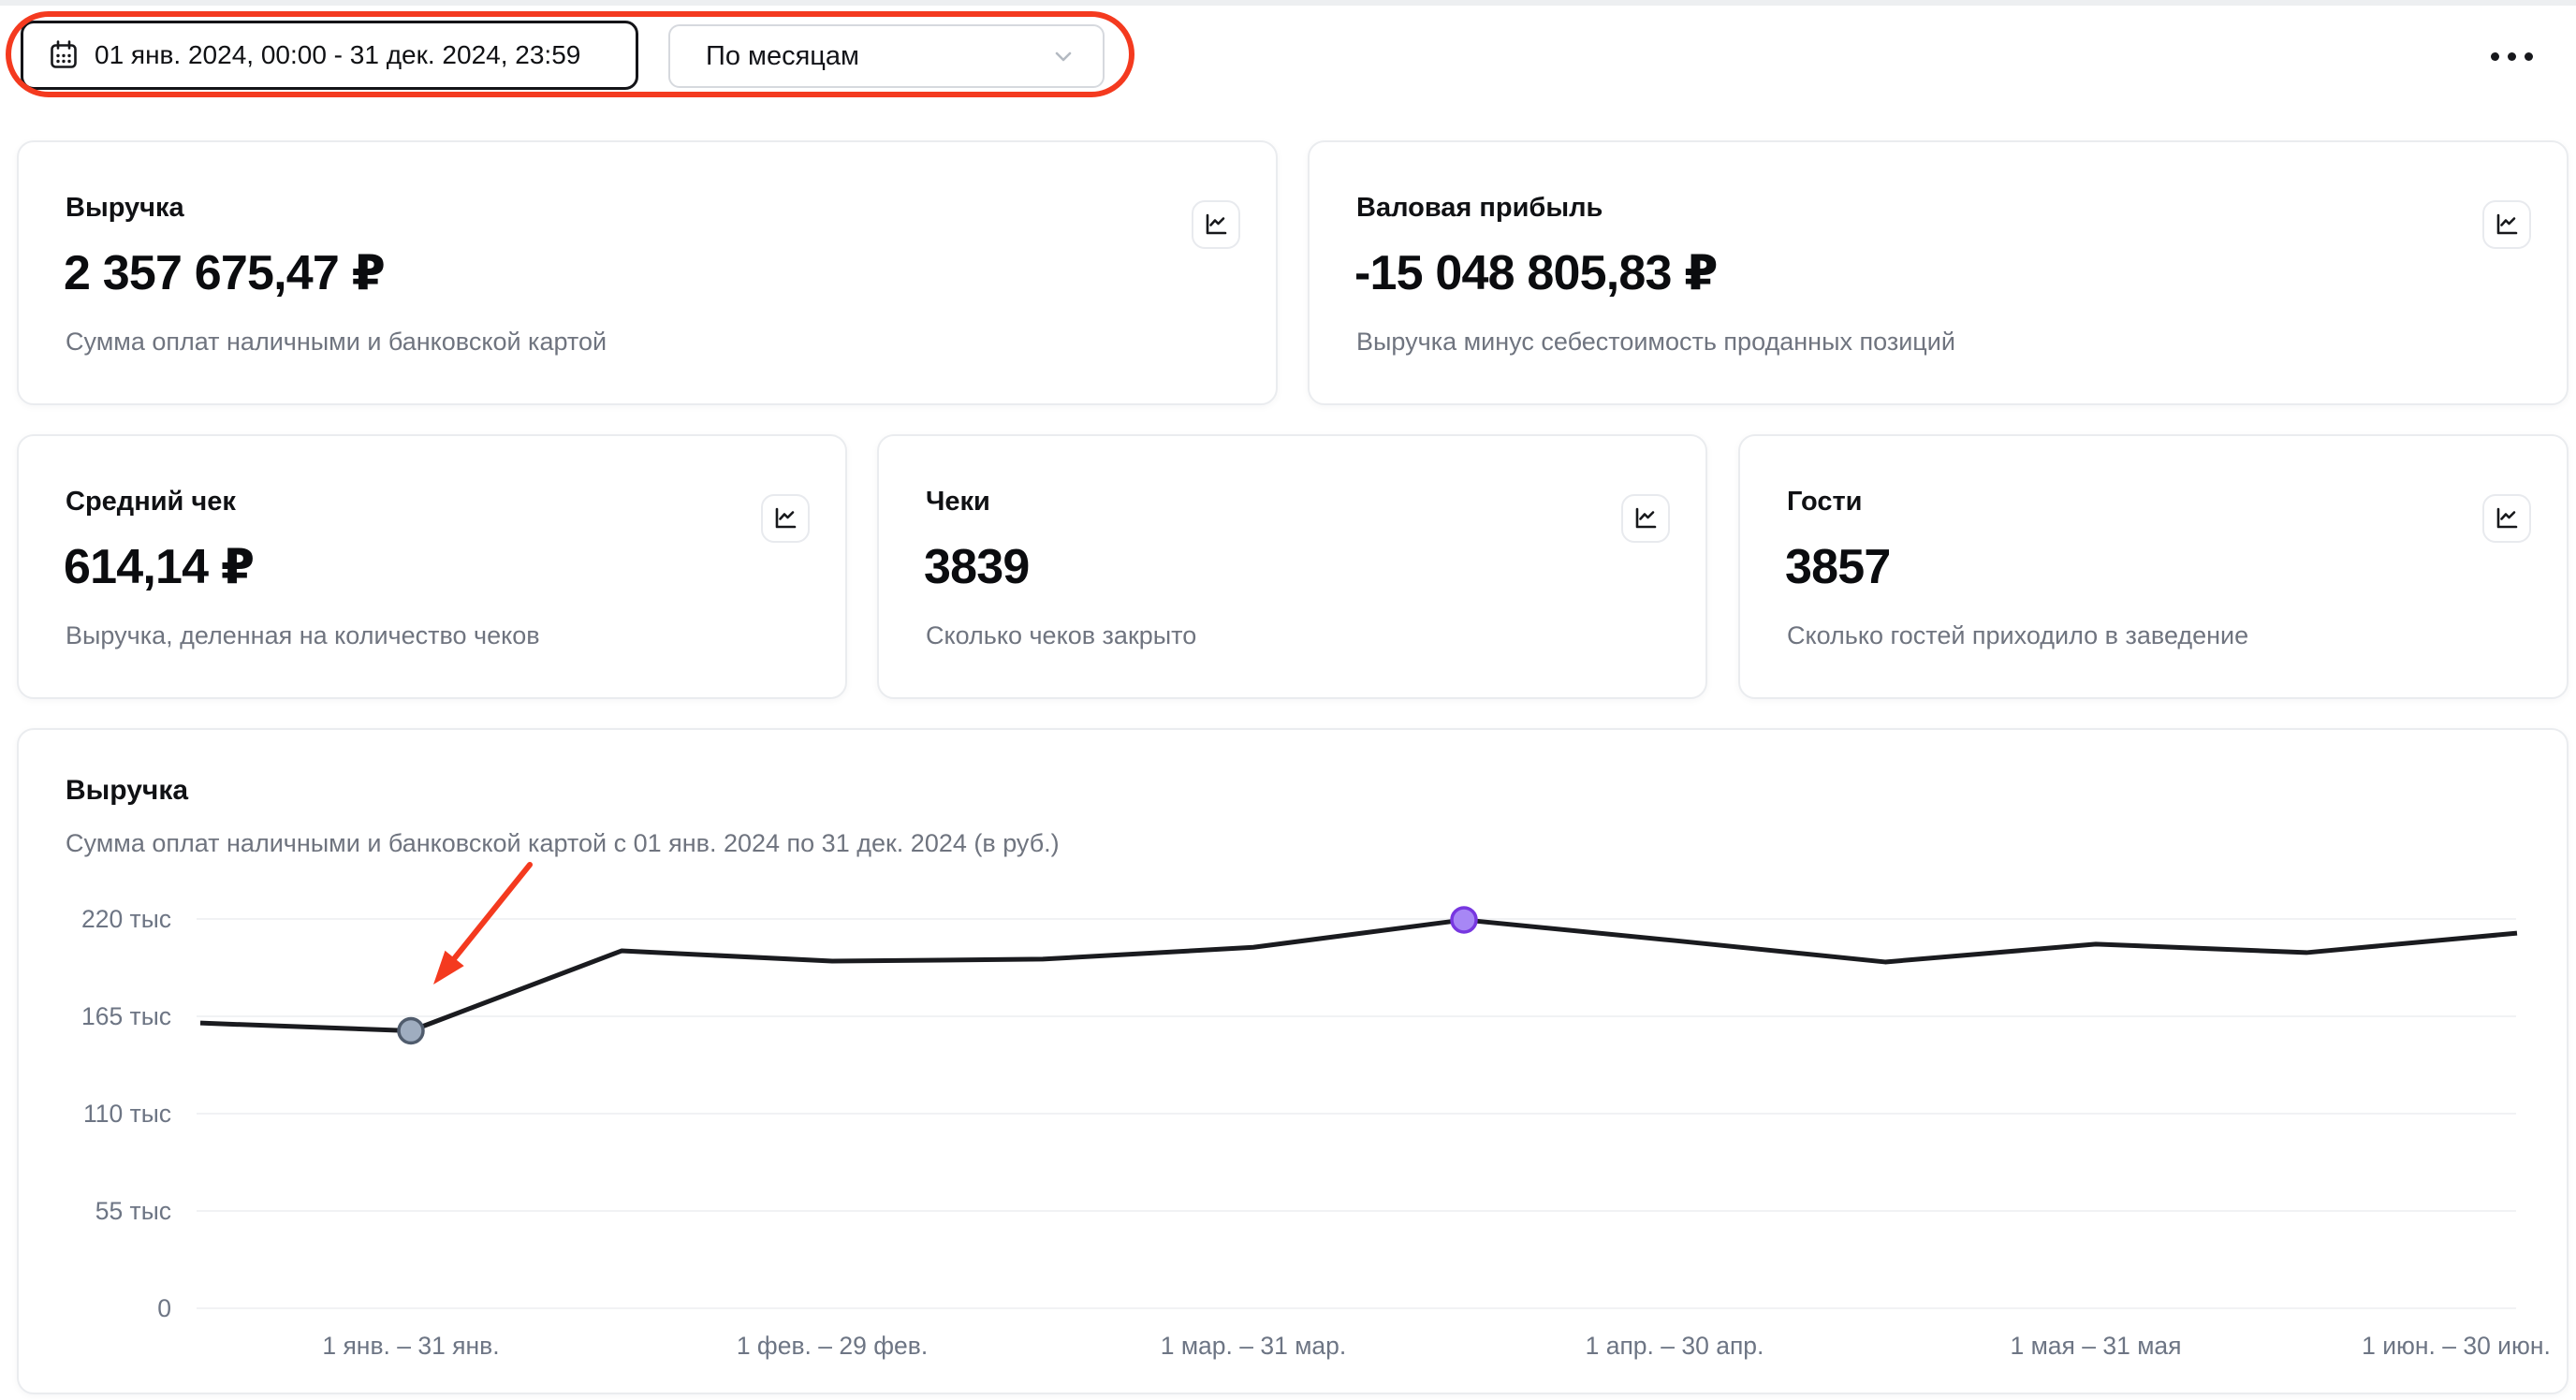 This screenshot has height=1400, width=2576. What do you see at coordinates (977, 567) in the screenshot?
I see `card-value: 3839` at bounding box center [977, 567].